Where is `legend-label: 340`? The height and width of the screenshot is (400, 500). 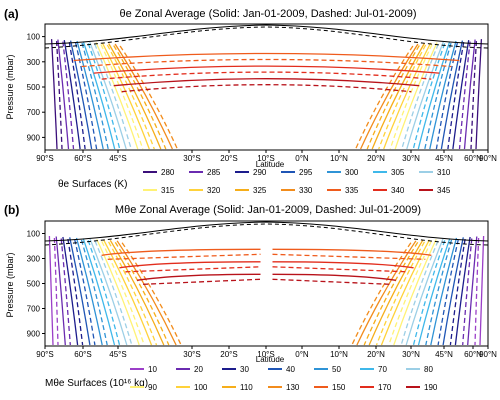 legend-label: 340 is located at coordinates (398, 190).